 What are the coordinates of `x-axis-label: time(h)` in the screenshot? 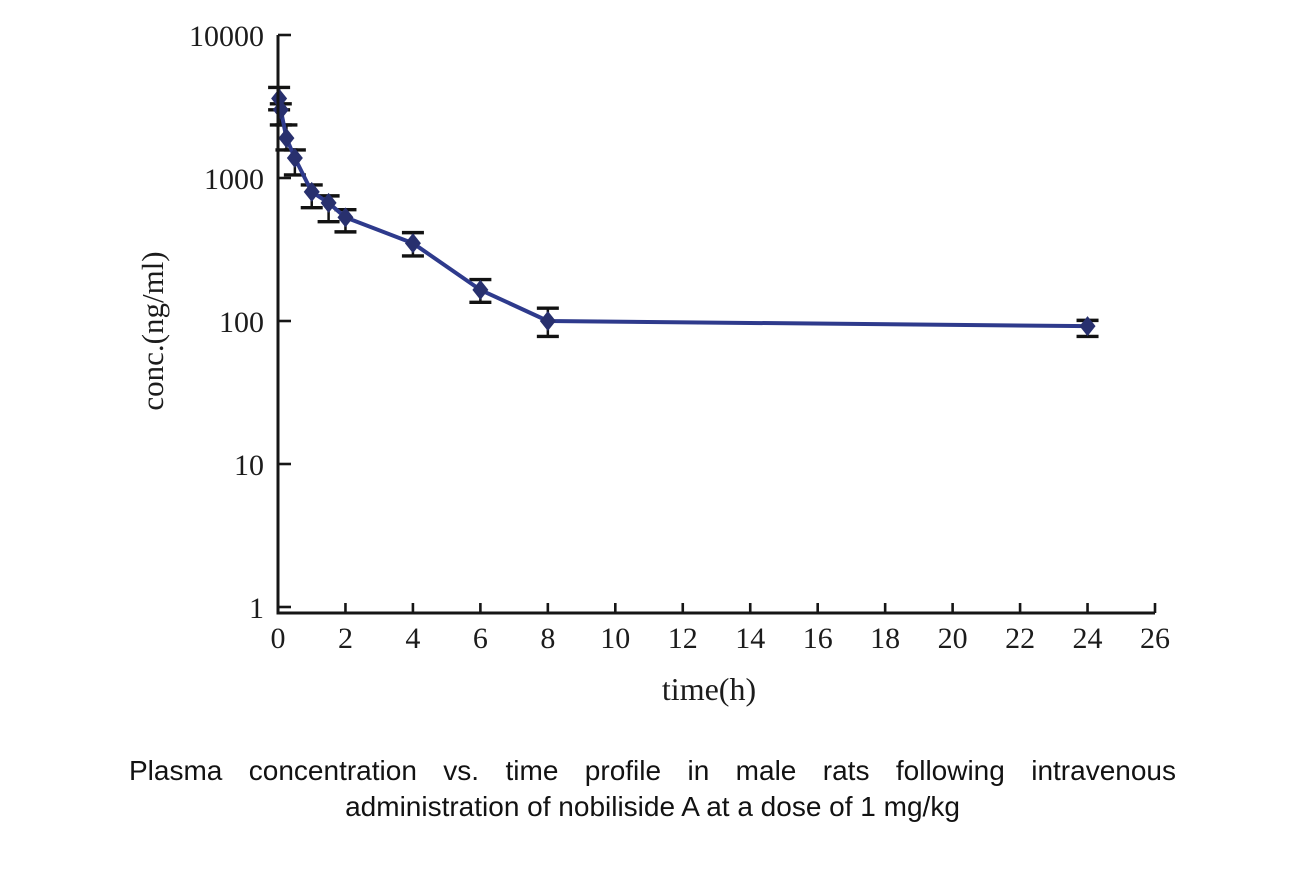 It's located at (709, 689).